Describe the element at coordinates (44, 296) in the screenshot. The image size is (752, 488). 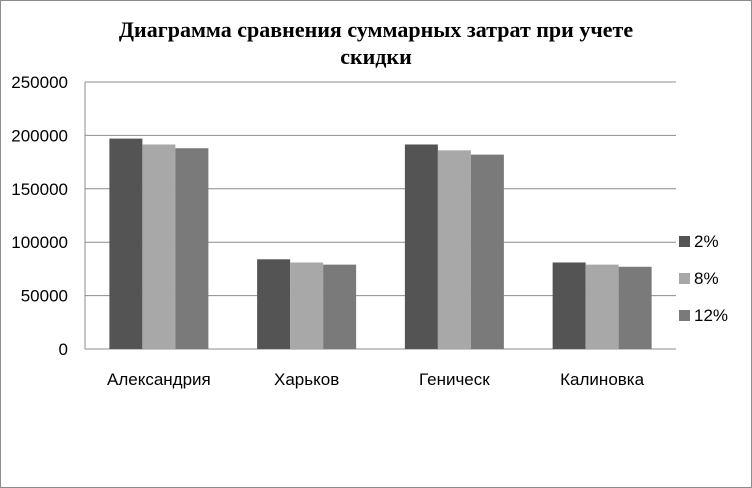
I see `y-tick-label: 50000` at that location.